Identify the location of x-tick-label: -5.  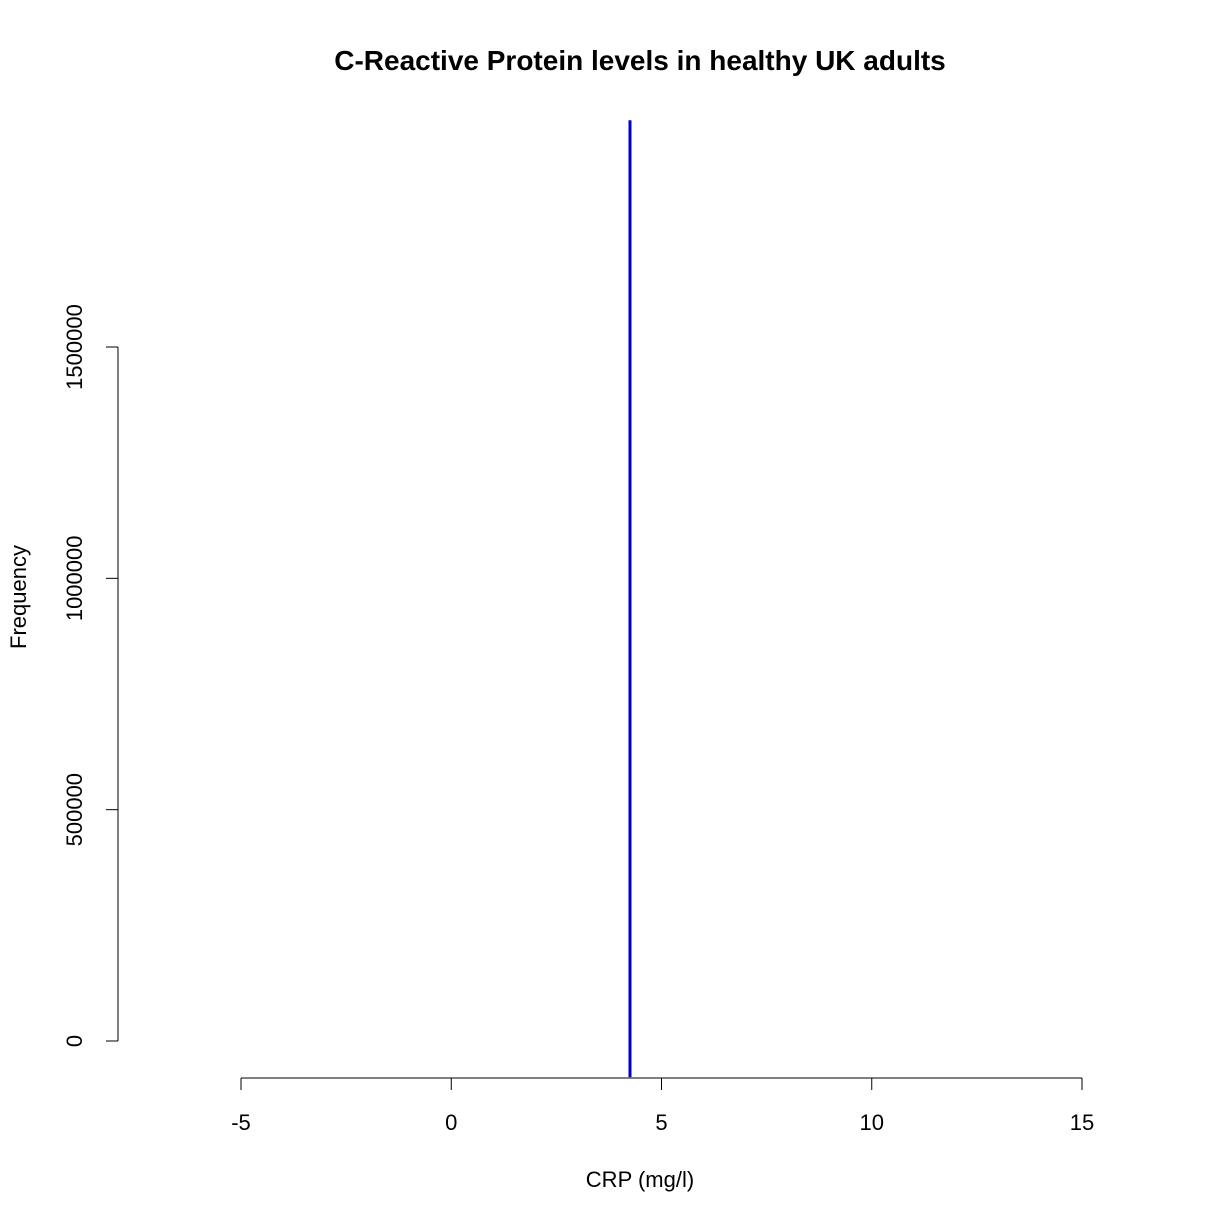
(241, 1122).